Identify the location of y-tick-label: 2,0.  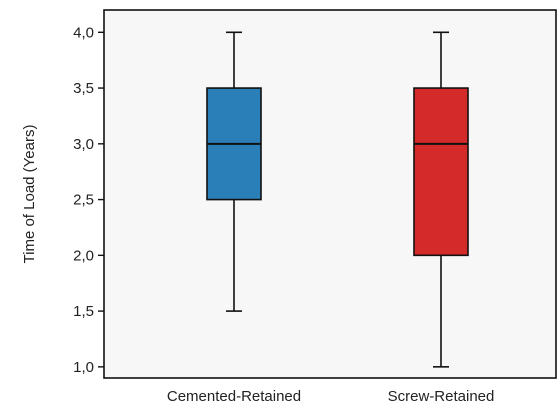
(83, 255).